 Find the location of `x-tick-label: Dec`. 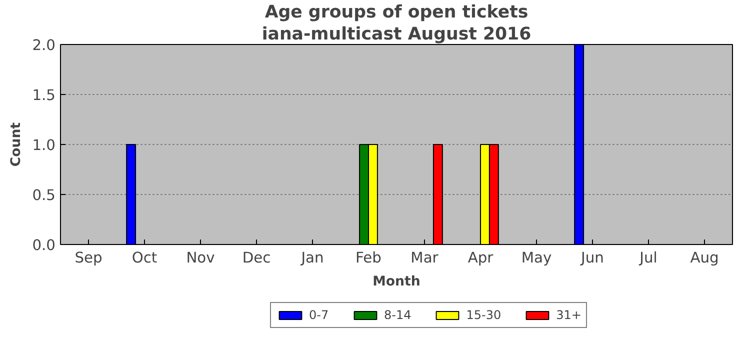

x-tick-label: Dec is located at coordinates (256, 258).